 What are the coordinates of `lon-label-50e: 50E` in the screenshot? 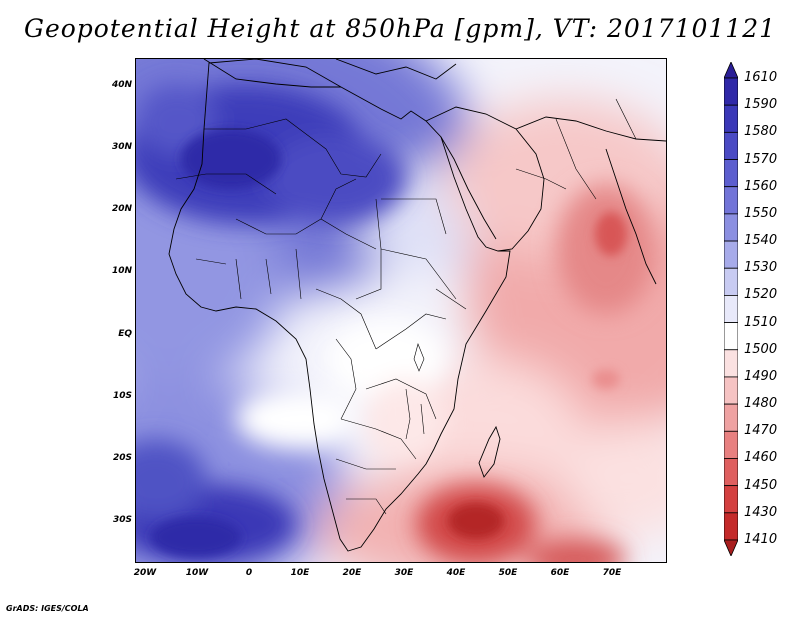 It's located at (508, 573).